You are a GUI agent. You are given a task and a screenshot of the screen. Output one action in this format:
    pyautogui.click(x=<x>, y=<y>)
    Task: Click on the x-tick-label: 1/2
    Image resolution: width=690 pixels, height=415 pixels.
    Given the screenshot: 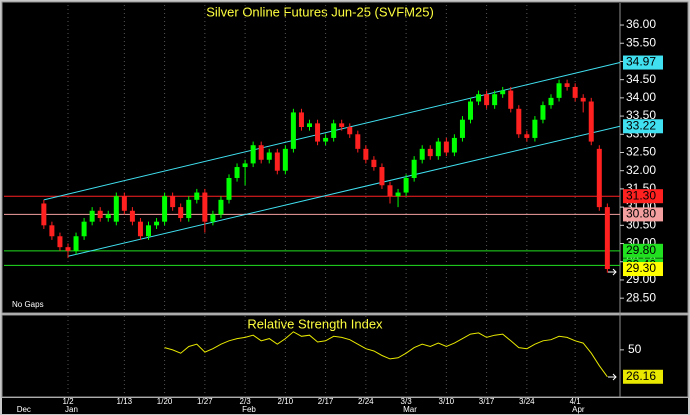 What is the action you would take?
    pyautogui.click(x=68, y=401)
    